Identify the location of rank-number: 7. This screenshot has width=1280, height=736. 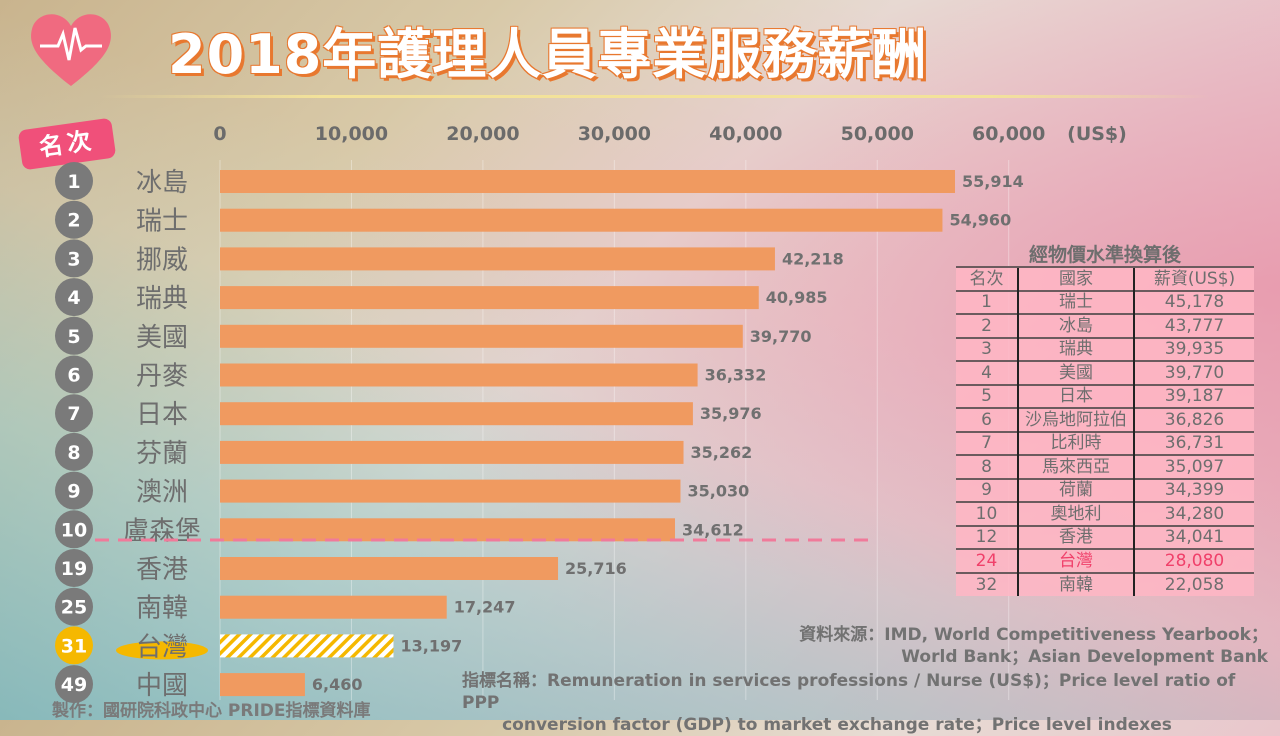
(73, 414).